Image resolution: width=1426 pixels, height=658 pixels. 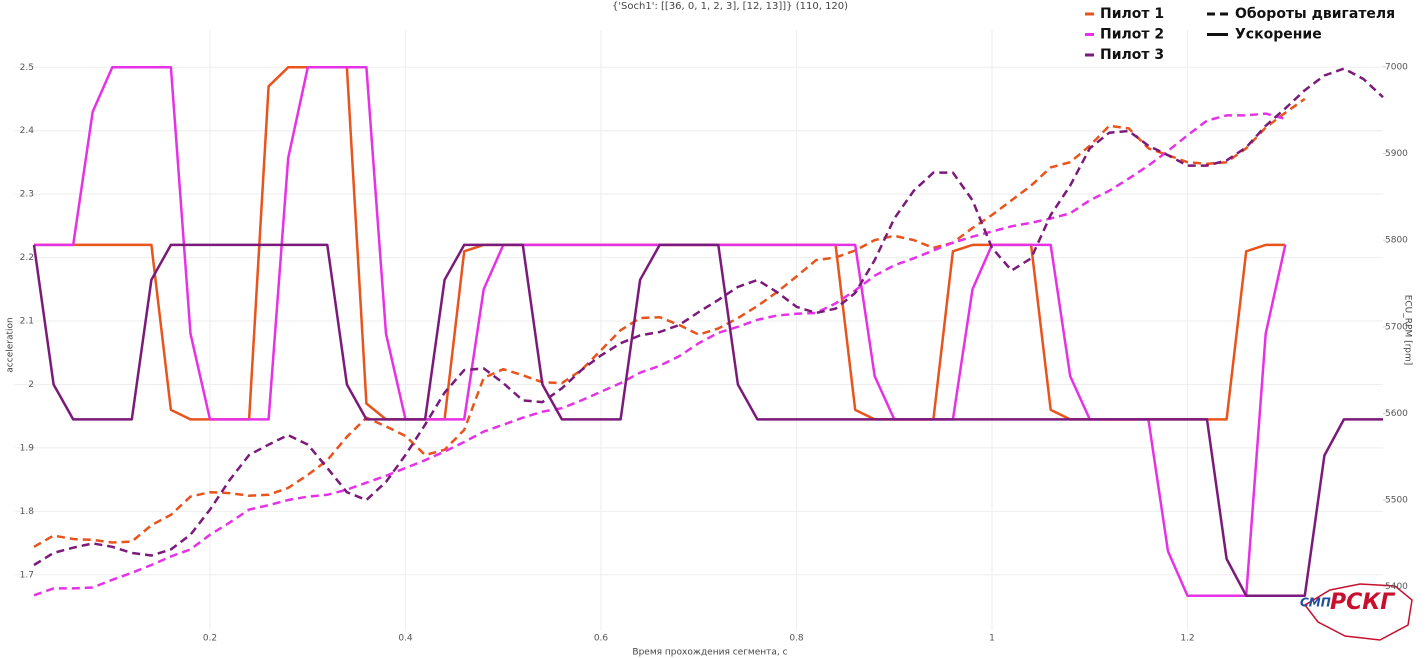 What do you see at coordinates (1396, 414) in the screenshot?
I see `y2-tick-label: 5600` at bounding box center [1396, 414].